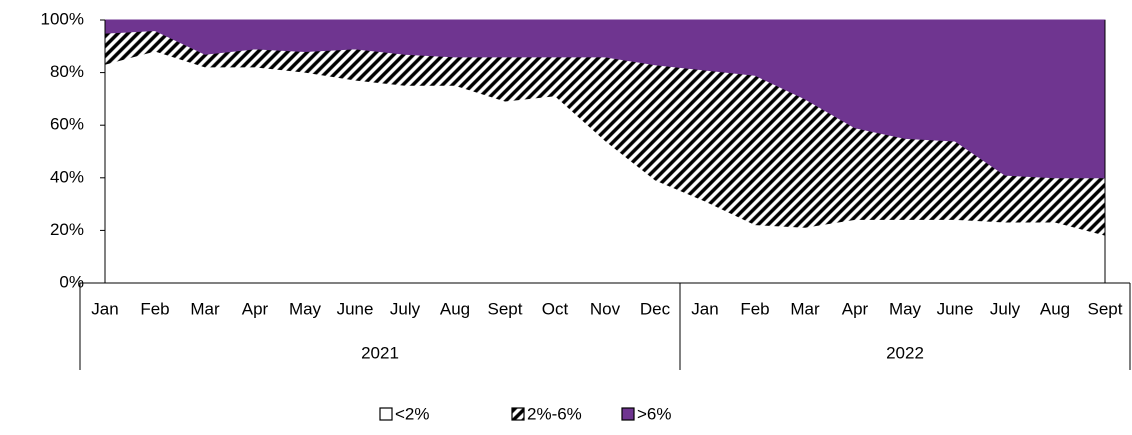  I want to click on y-tick-label: 60%, so click(67, 124).